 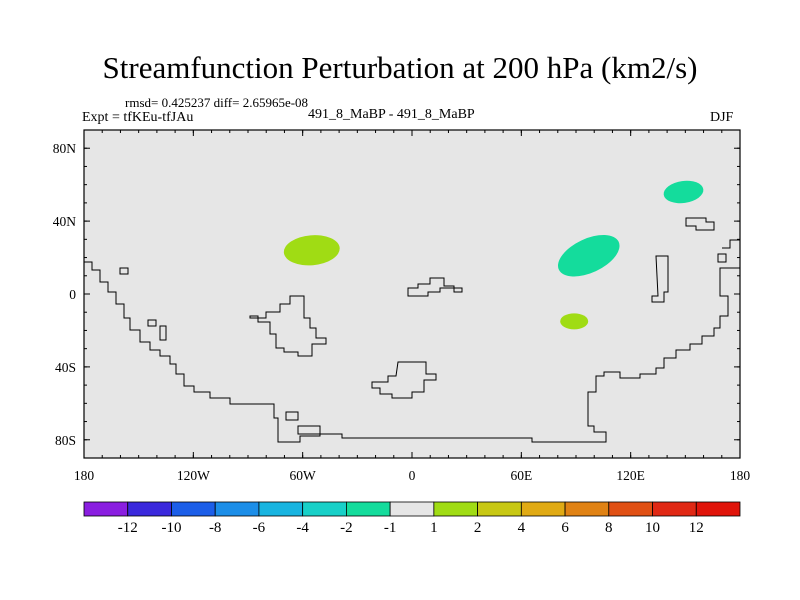 What do you see at coordinates (493, 255) in the screenshot?
I see `anomaly-layer` at bounding box center [493, 255].